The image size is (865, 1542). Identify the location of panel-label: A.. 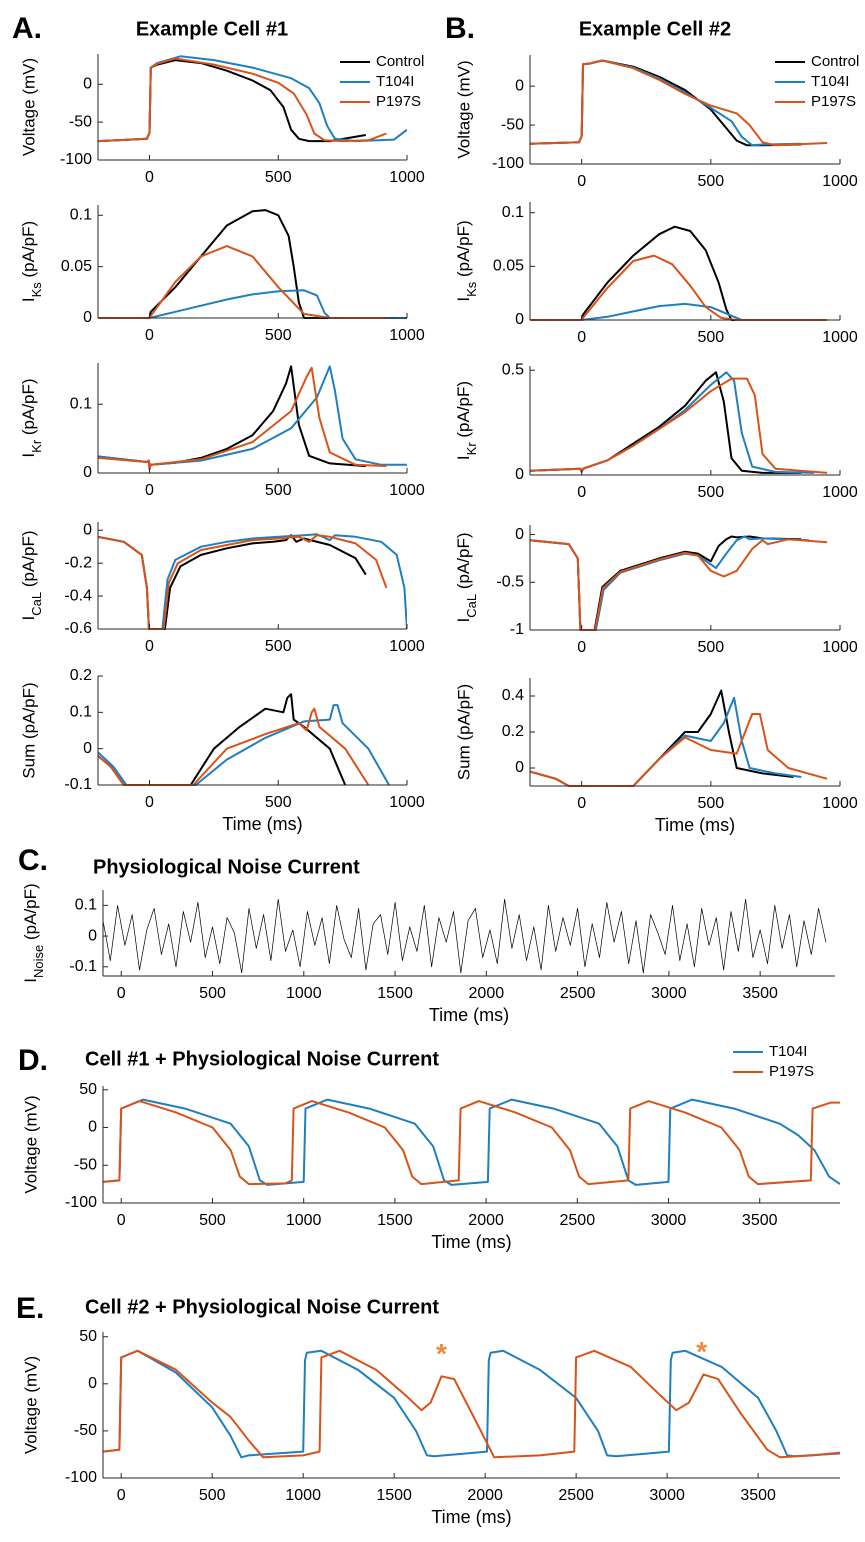
(27, 28).